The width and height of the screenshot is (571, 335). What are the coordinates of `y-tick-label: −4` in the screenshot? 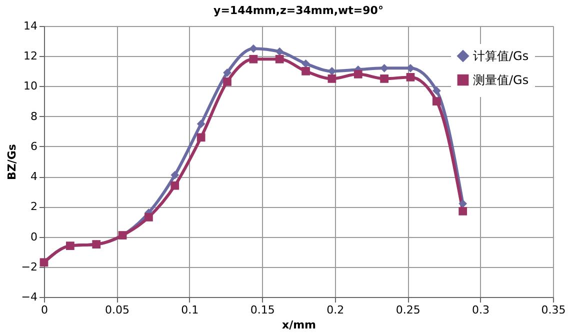 It's located at (29, 297).